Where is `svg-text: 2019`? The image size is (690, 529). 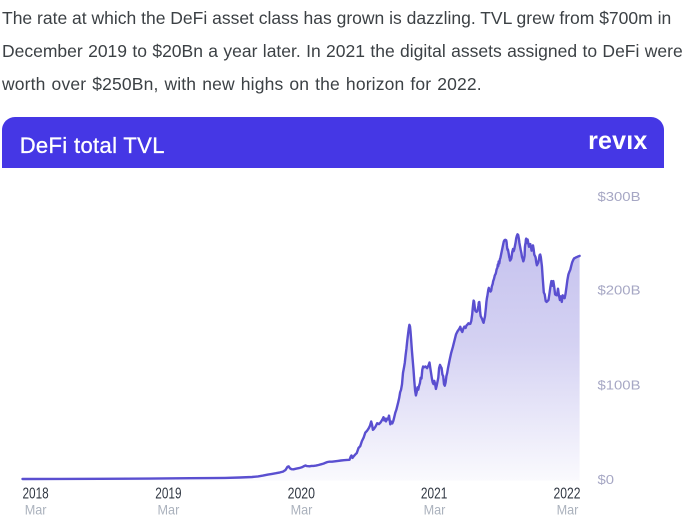
svg-text: 2019 is located at coordinates (168, 493).